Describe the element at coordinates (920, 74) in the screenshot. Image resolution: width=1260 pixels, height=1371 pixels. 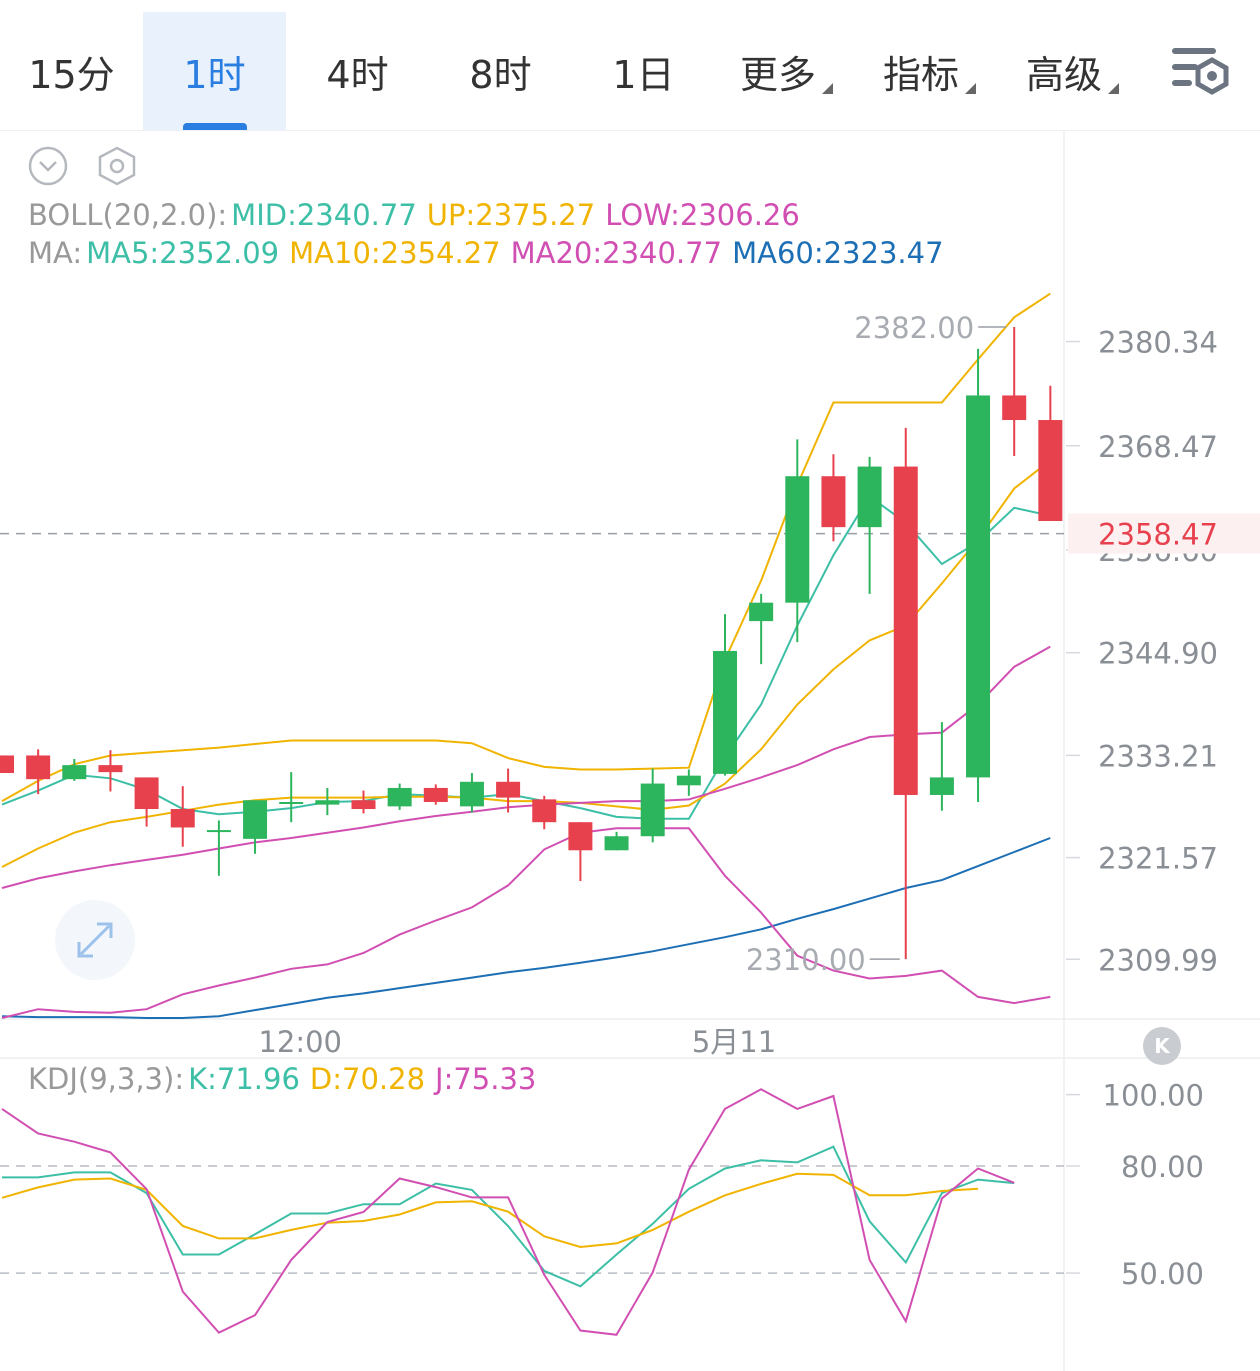
I see `tab-label: 指标` at that location.